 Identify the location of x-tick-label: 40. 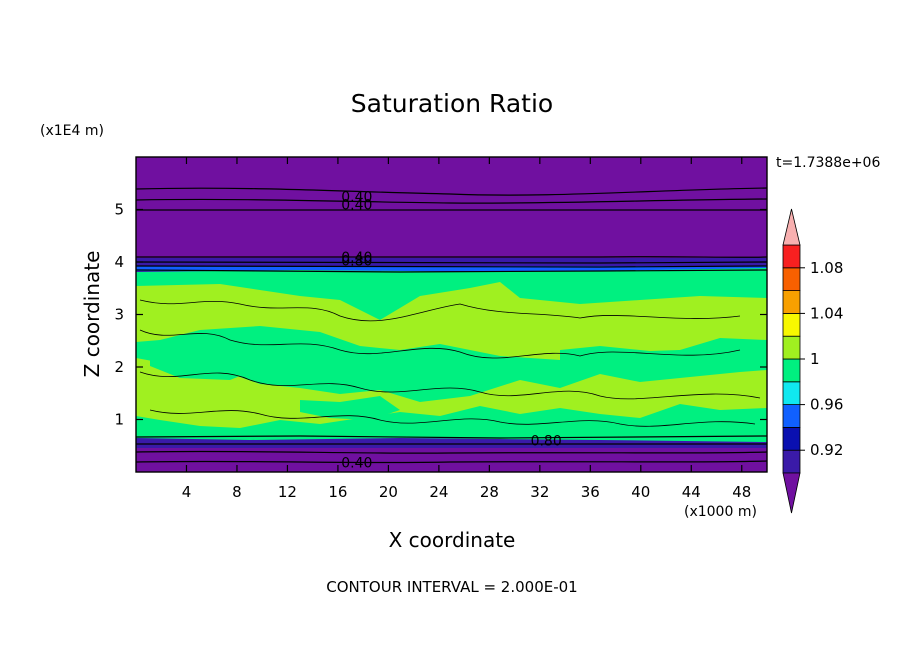
(640, 492).